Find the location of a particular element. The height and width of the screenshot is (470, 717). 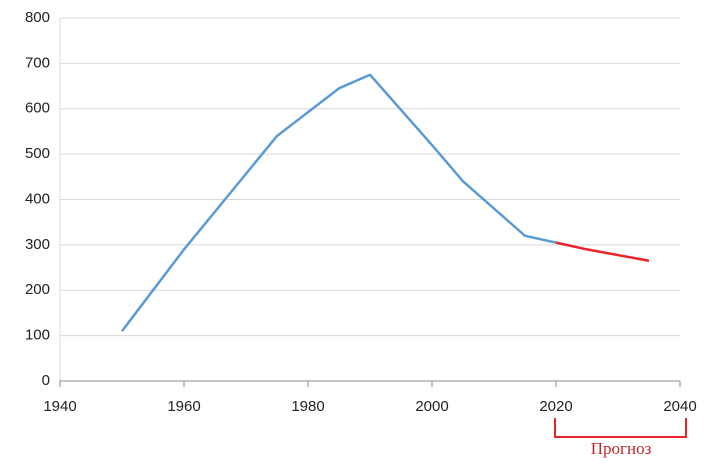

y-tick-label: 300 is located at coordinates (37, 244).